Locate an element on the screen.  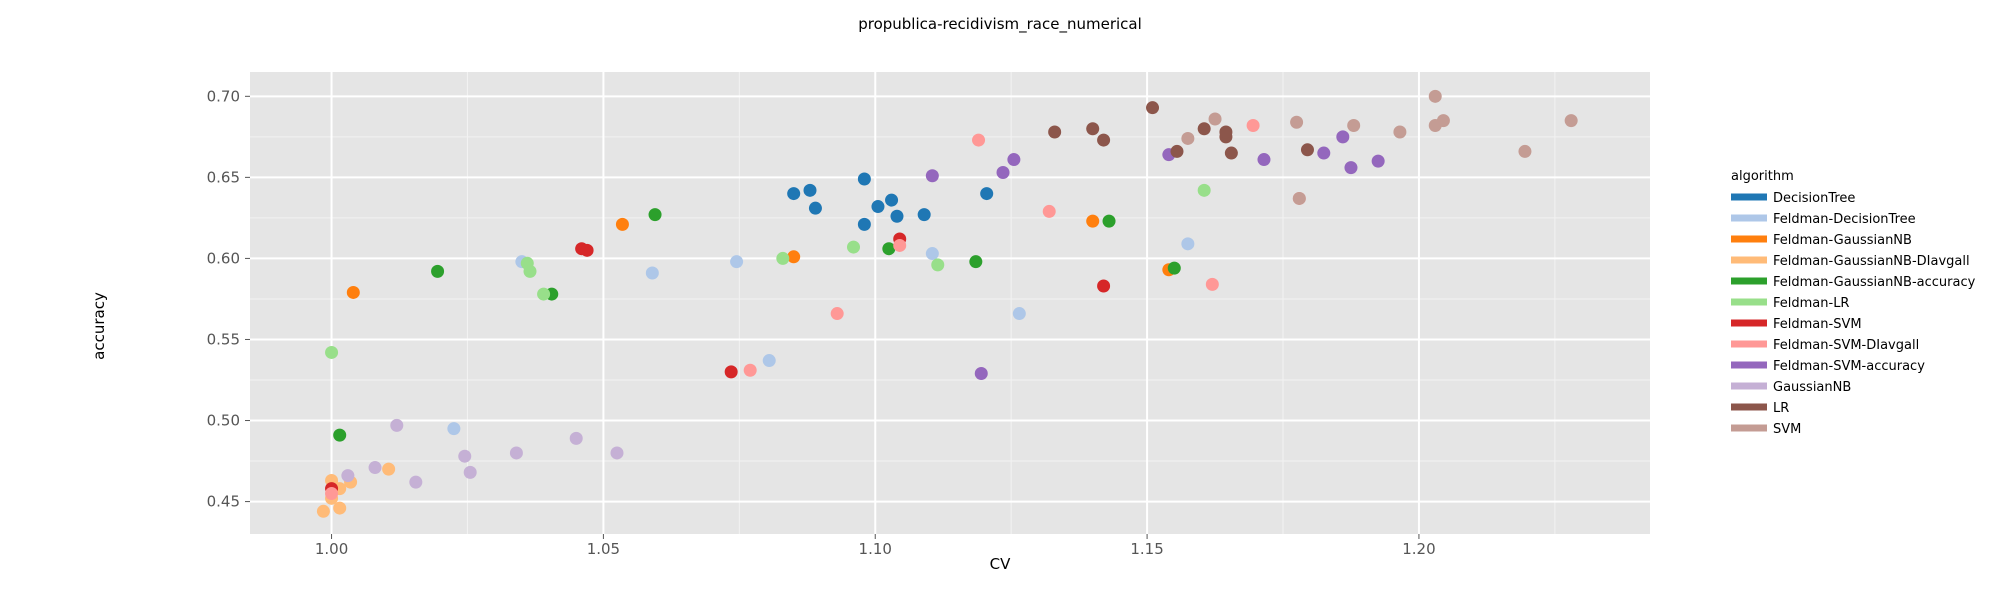
legend-label: GaussianNB is located at coordinates (1812, 387).